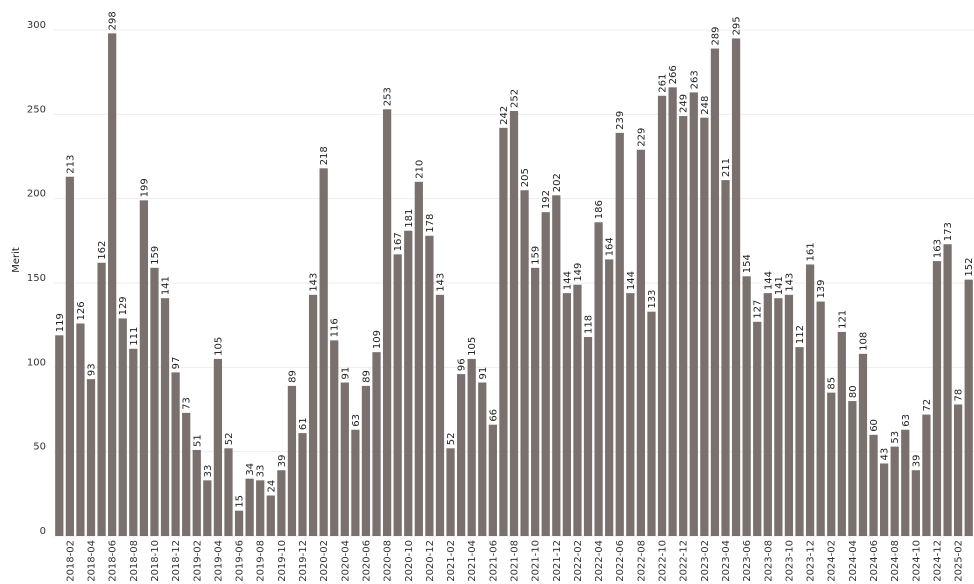 The width and height of the screenshot is (974, 584). What do you see at coordinates (261, 471) in the screenshot?
I see `data-label: 33` at bounding box center [261, 471].